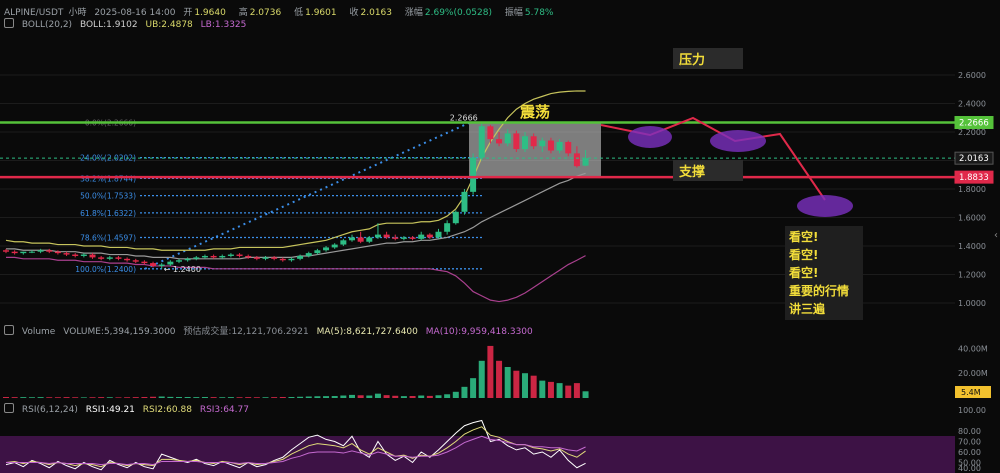 This screenshot has height=473, width=1000. Describe the element at coordinates (464, 118) in the screenshot. I see `high-marker: 2.2666` at that location.